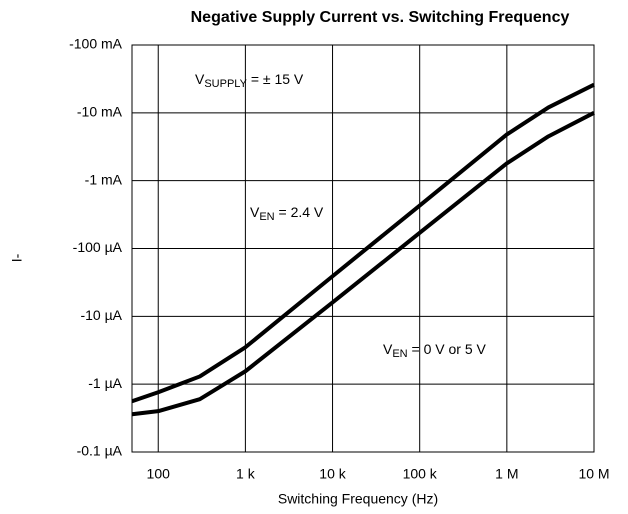 This screenshot has width=628, height=514. What do you see at coordinates (358, 499) in the screenshot?
I see `x-axis-label: Switching Frequency (Hz)` at bounding box center [358, 499].